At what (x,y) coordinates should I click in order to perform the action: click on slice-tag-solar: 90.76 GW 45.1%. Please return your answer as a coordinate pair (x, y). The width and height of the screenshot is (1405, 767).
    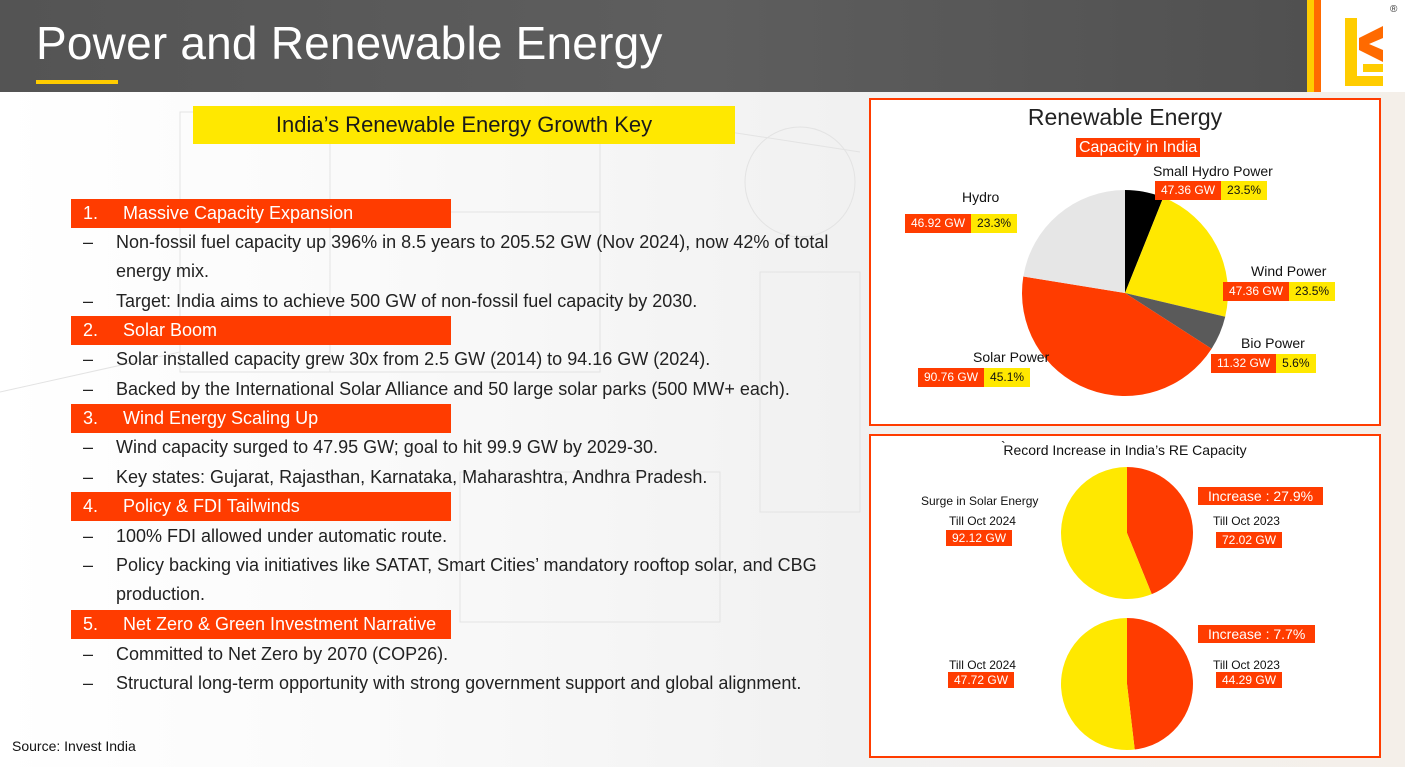
    Looking at the image, I should click on (974, 377).